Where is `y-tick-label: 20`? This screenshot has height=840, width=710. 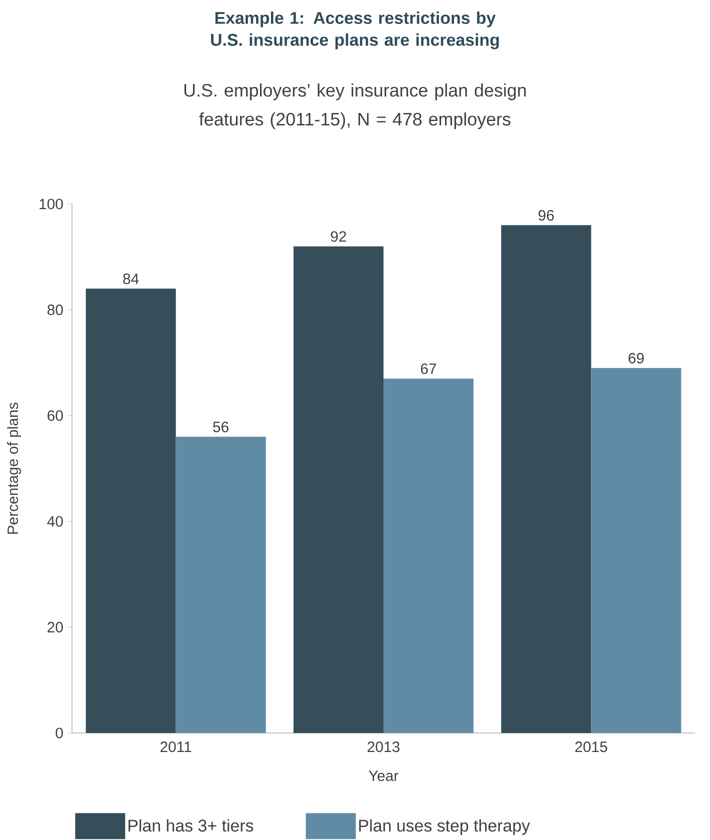 y-tick-label: 20 is located at coordinates (55, 627).